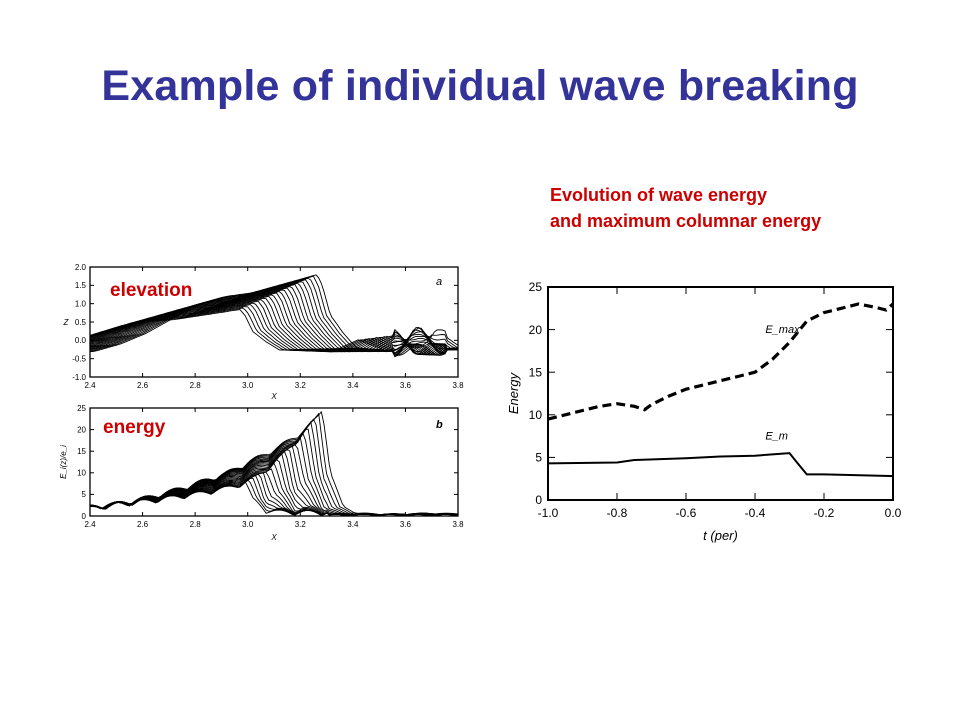 Image resolution: width=960 pixels, height=720 pixels. I want to click on x-tick-label: -0.6, so click(686, 513).